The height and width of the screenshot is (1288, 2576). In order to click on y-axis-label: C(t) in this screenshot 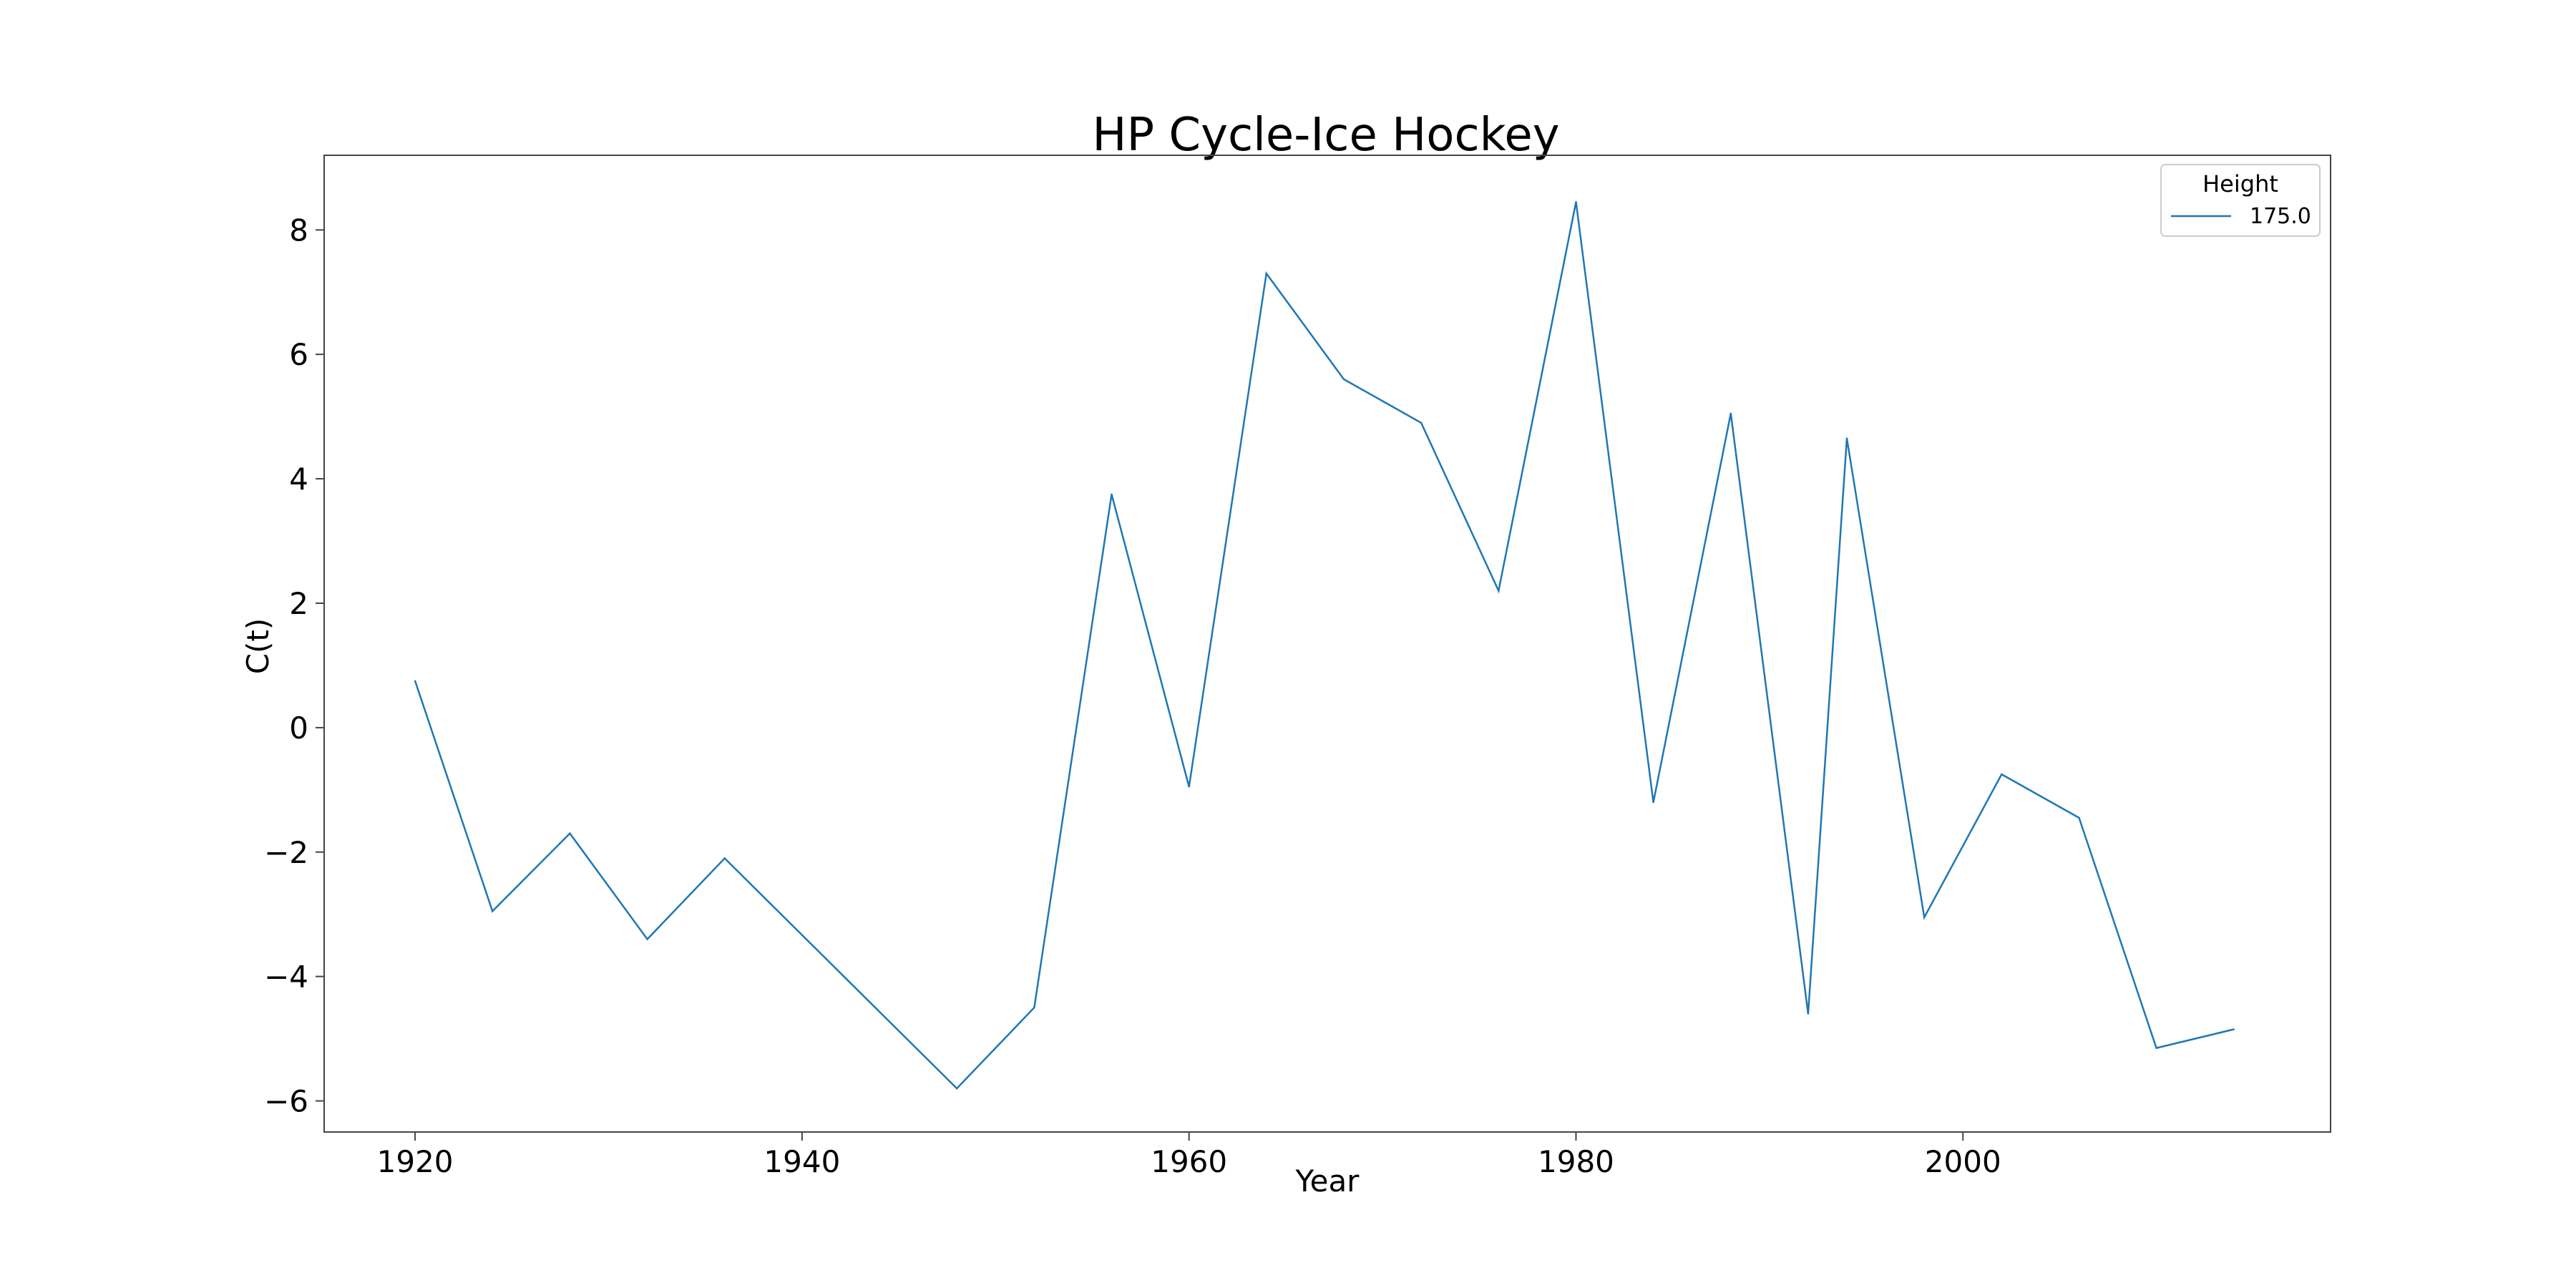, I will do `click(257, 646)`.